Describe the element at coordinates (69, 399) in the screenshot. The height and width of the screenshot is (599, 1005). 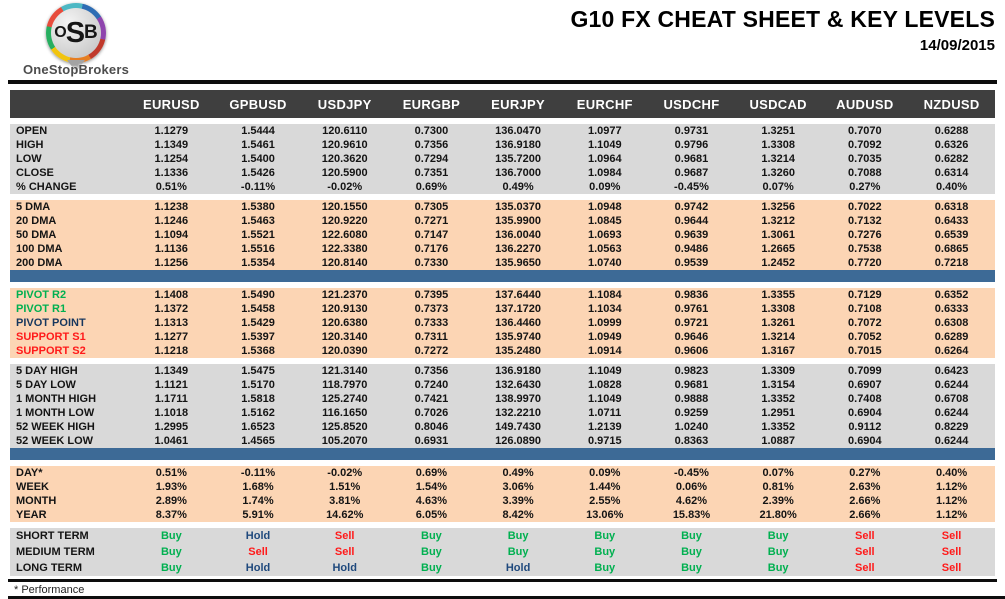
I see `row-label-1-month-high: 1 MONTH HIGH` at that location.